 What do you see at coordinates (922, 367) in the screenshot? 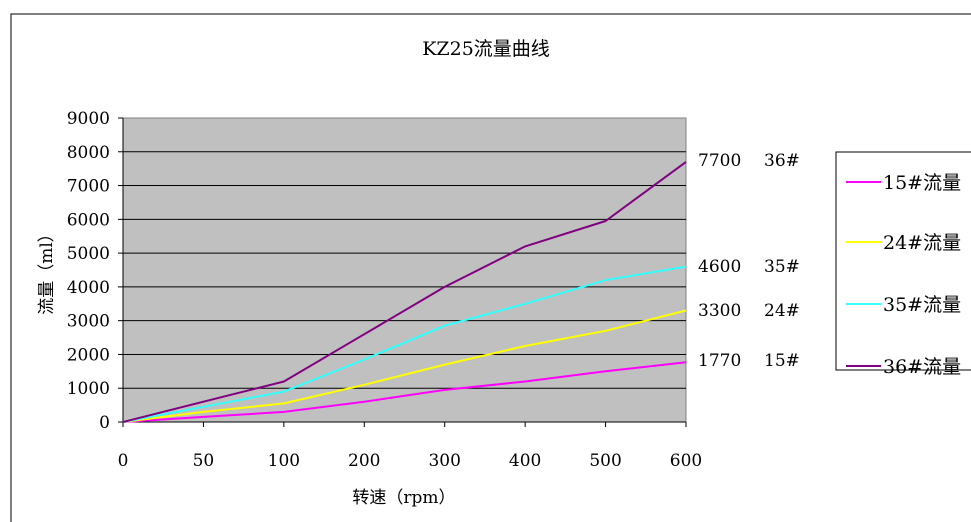
I see `legend-entry: 36#流量` at bounding box center [922, 367].